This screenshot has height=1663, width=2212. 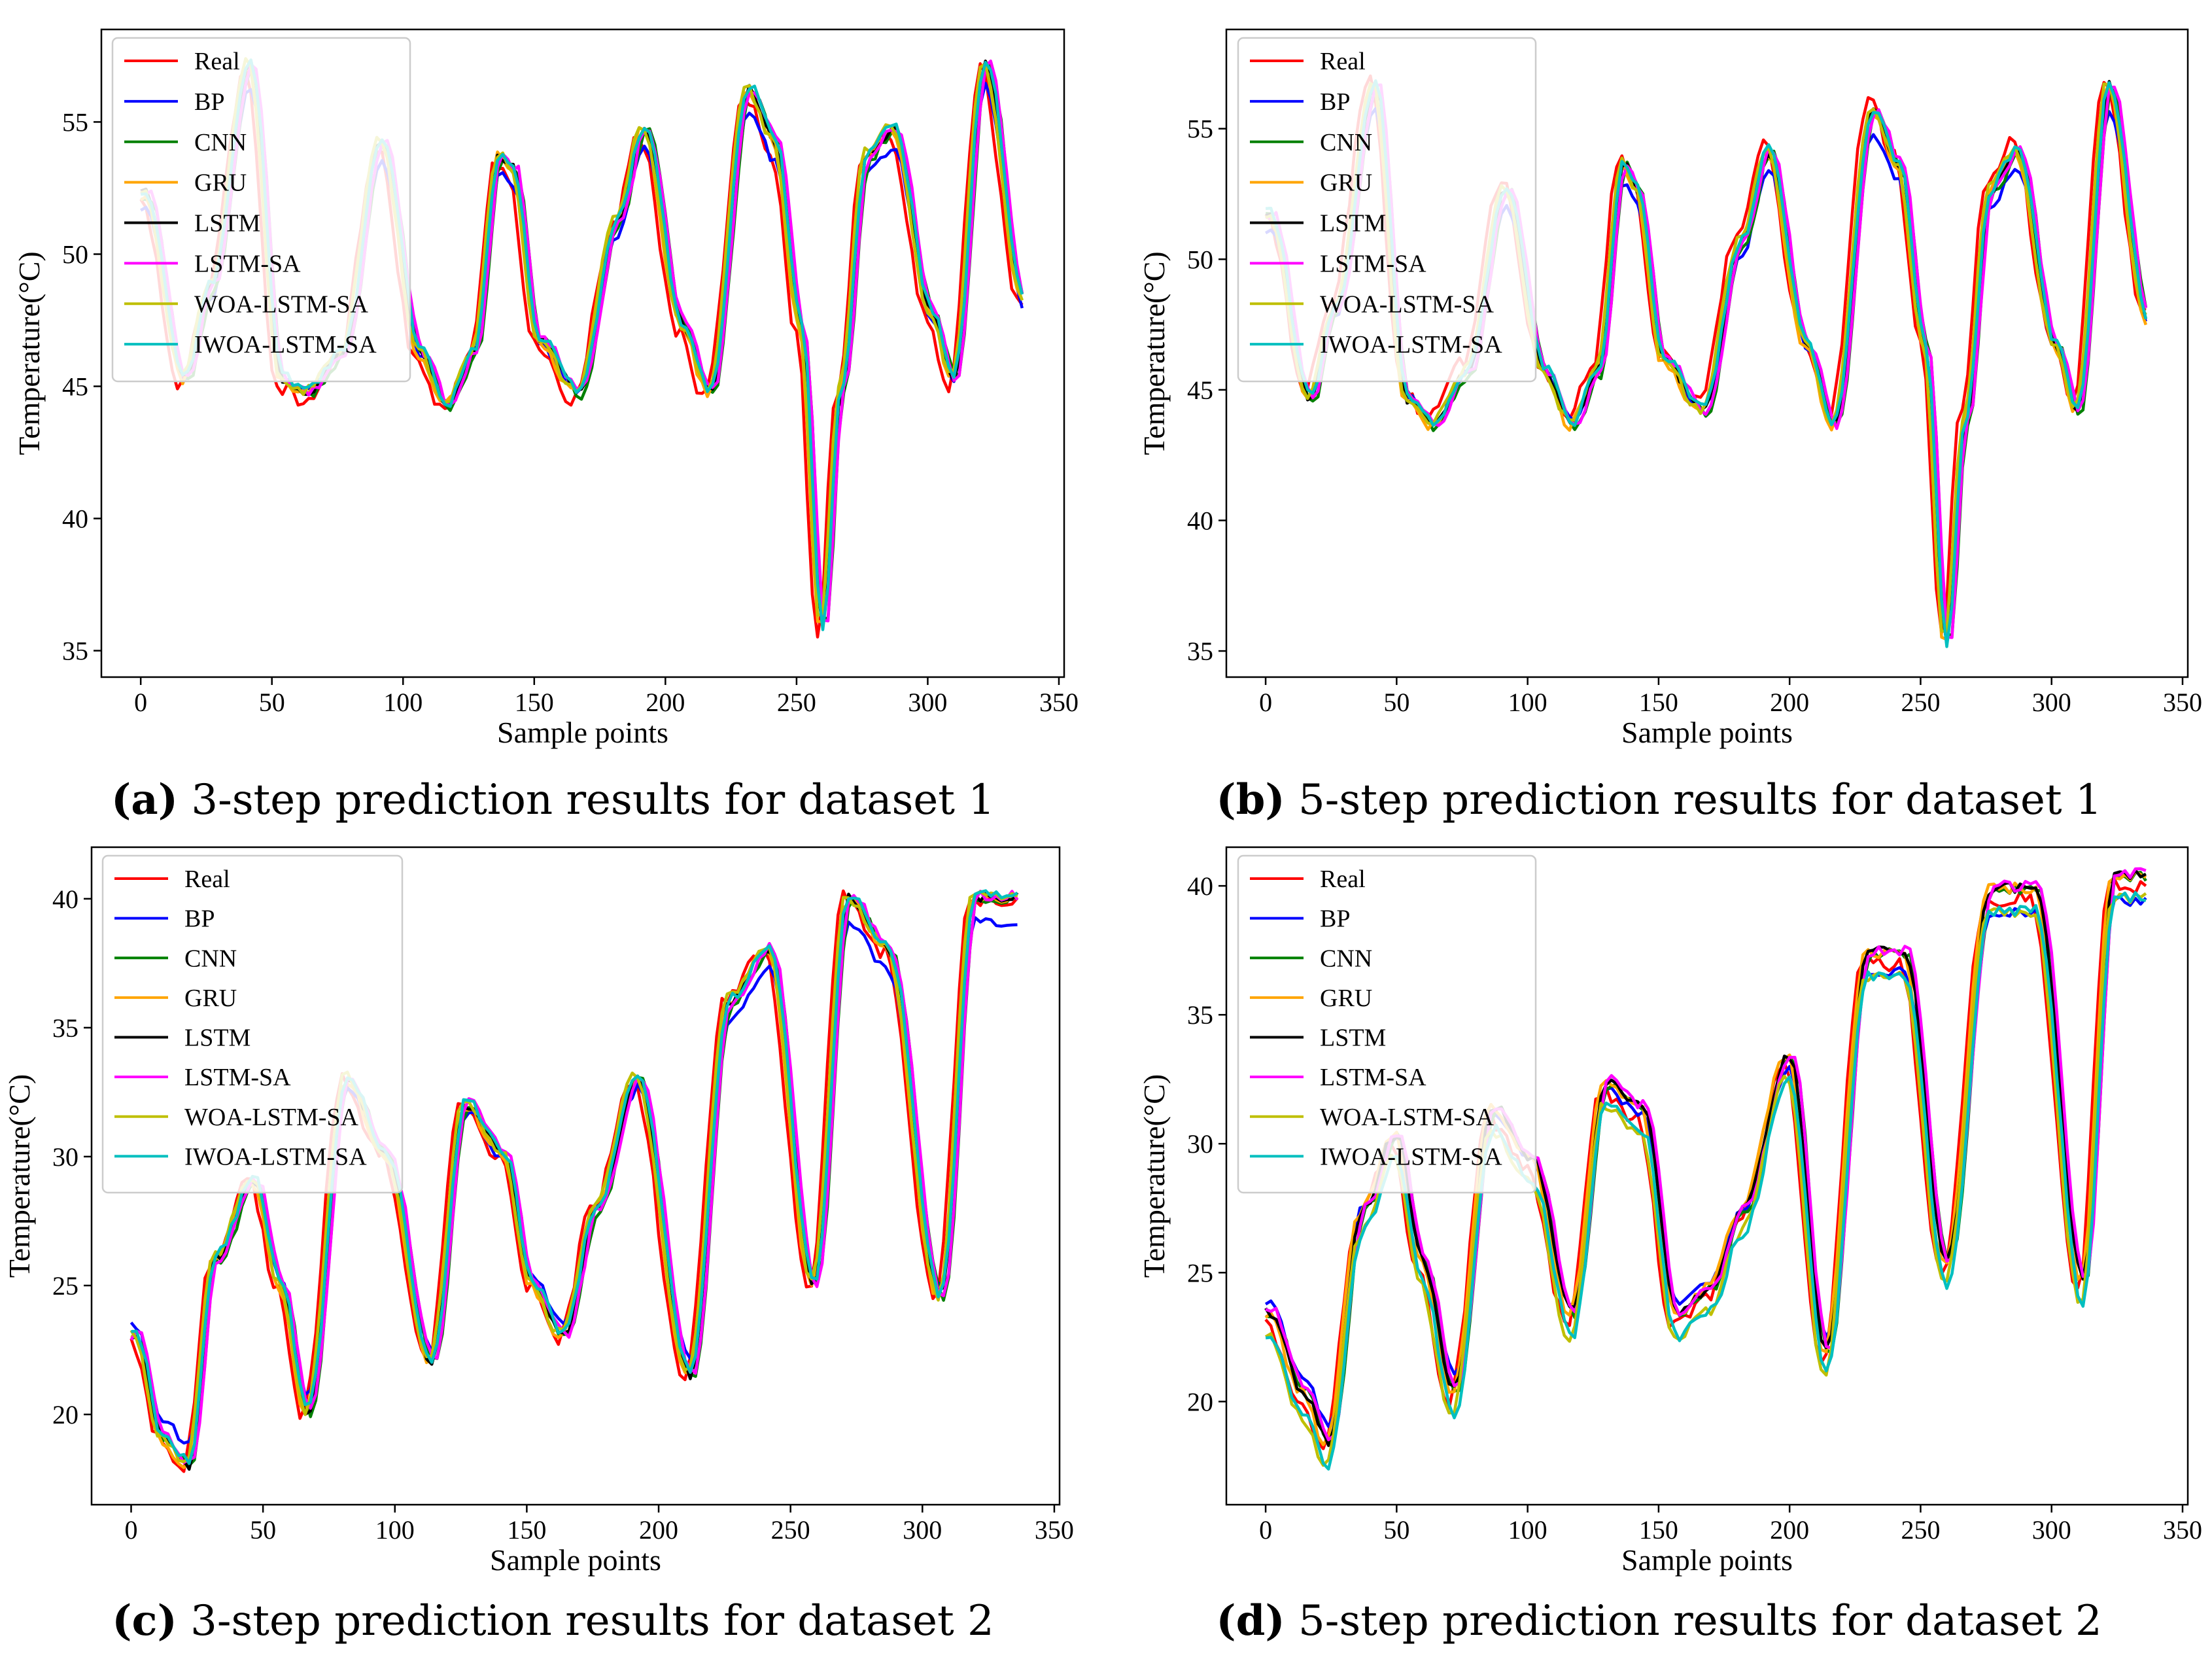 What do you see at coordinates (1250, 1621) in the screenshot?
I see `caption-d-letter: (d)` at bounding box center [1250, 1621].